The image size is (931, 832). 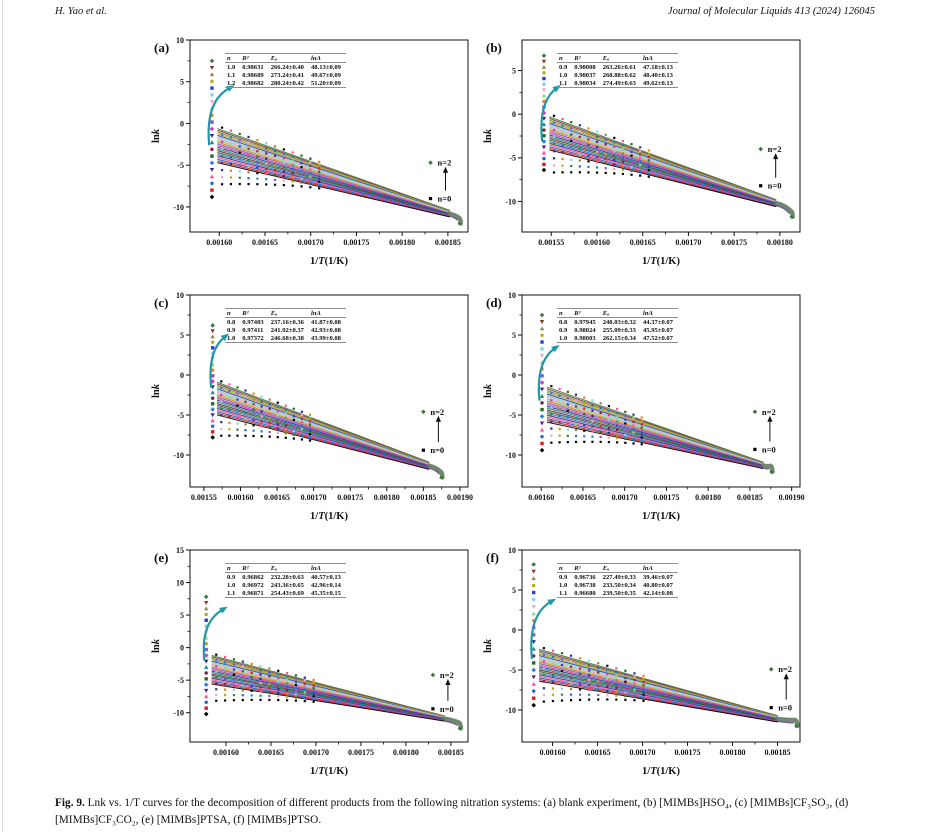 I want to click on table-cell: 0.98682, so click(x=254, y=83).